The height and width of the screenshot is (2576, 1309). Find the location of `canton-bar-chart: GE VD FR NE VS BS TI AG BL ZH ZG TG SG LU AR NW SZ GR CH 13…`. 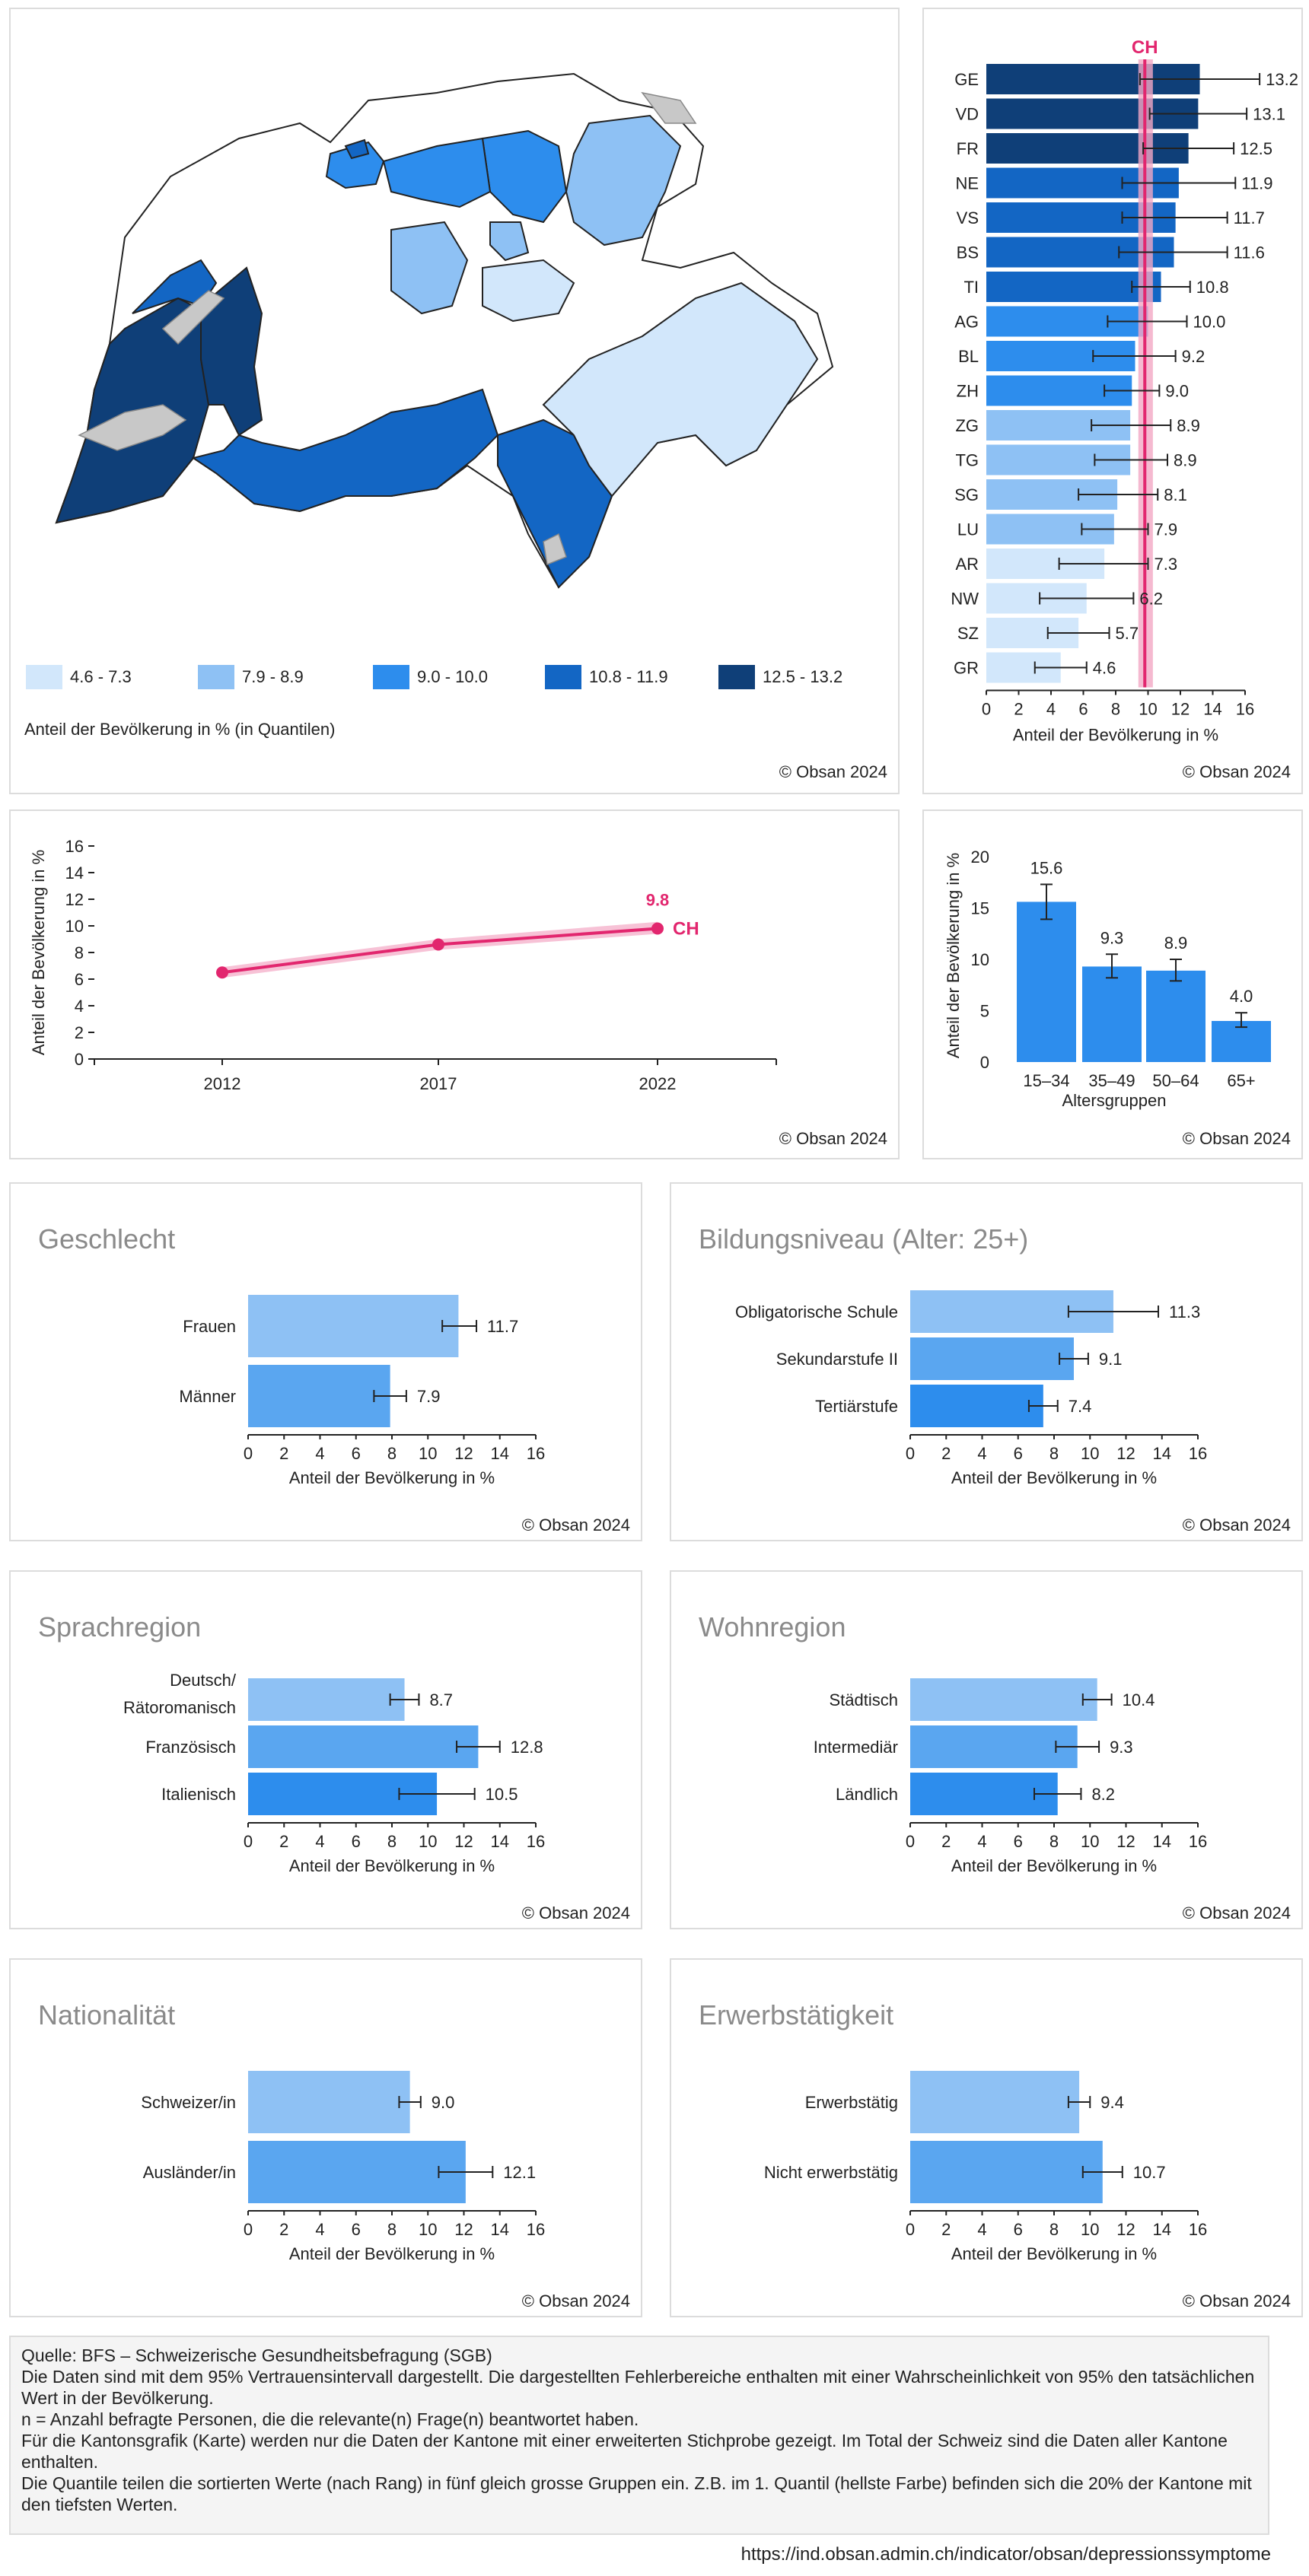

canton-bar-chart: GE VD FR NE VS BS TI AG BL ZH ZG TG SG LU AR NW SZ GR CH 13… is located at coordinates (1124, 391).